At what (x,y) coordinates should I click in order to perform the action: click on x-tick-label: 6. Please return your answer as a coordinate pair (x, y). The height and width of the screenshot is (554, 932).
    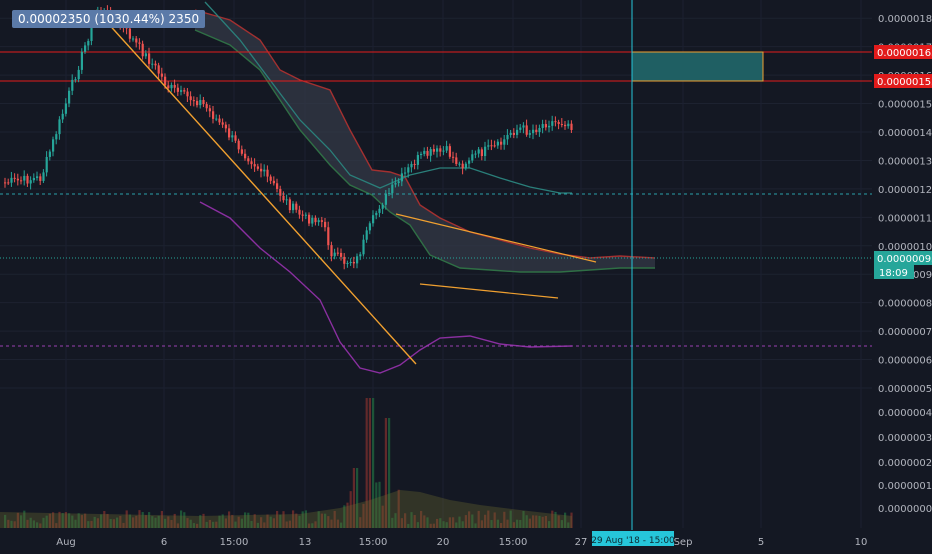
    Looking at the image, I should click on (164, 542).